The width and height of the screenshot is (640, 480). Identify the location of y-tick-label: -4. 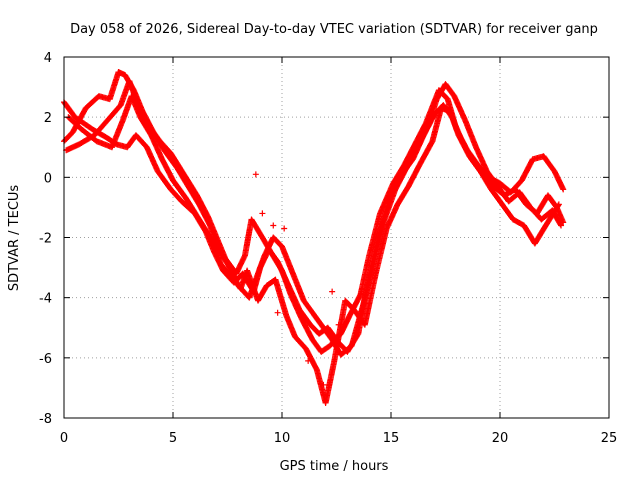
(45, 299).